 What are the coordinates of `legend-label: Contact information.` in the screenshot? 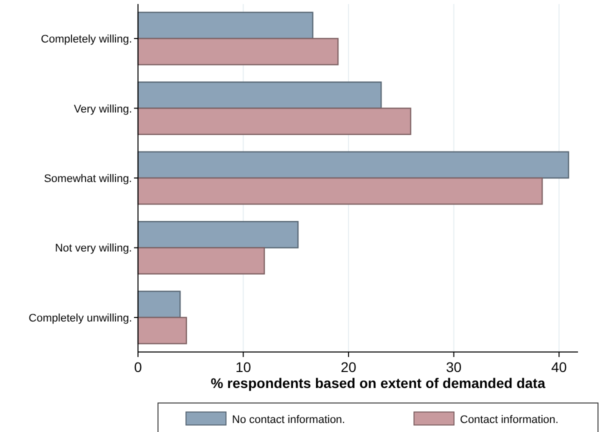 It's located at (509, 420).